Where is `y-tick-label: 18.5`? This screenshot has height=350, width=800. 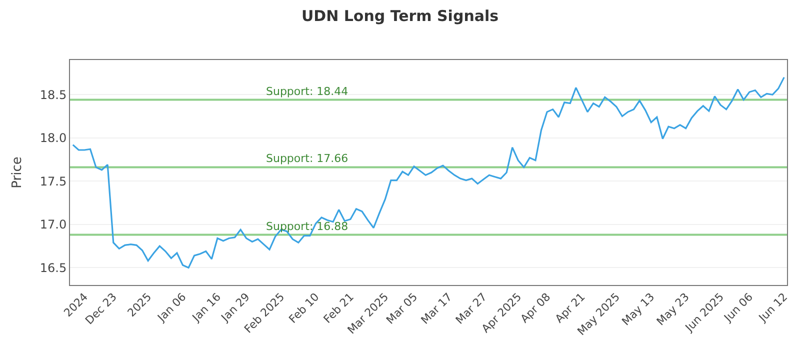
y-tick-label: 18.5 is located at coordinates (53, 95).